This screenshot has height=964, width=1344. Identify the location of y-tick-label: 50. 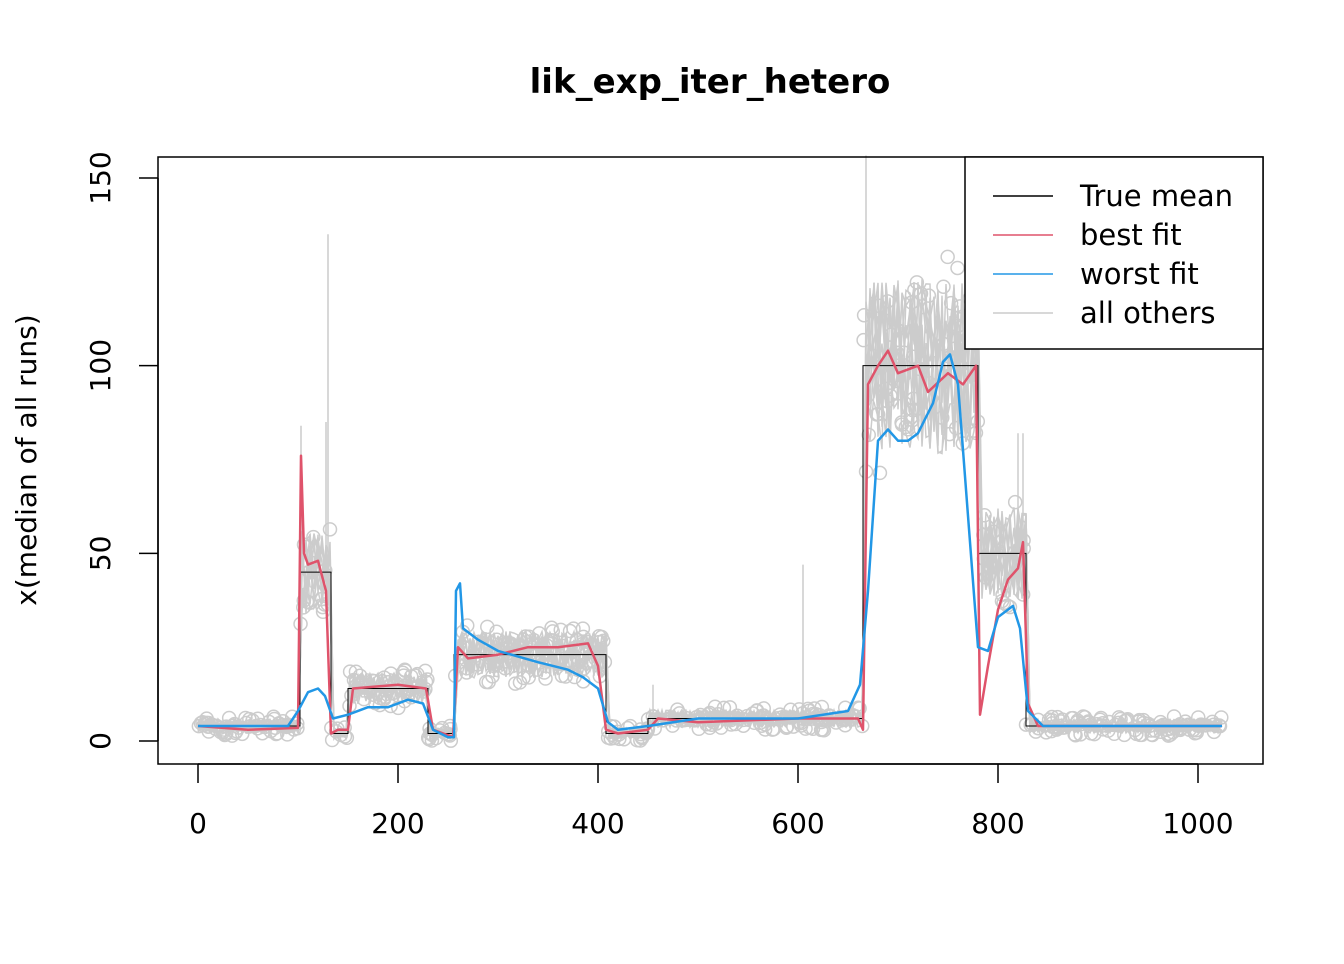
(100, 554).